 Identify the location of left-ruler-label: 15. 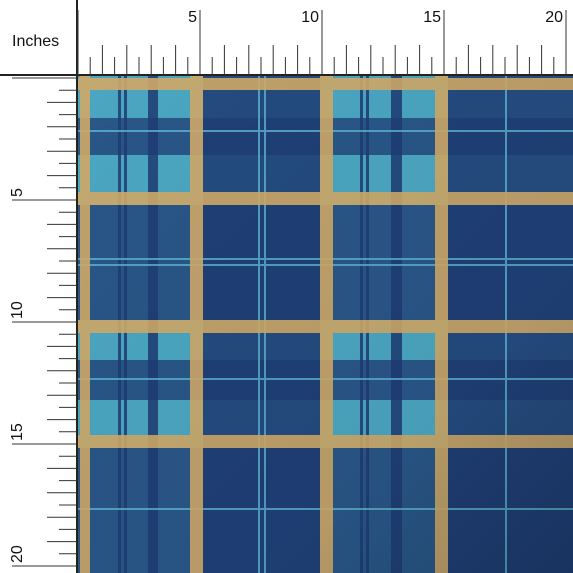
(17, 432).